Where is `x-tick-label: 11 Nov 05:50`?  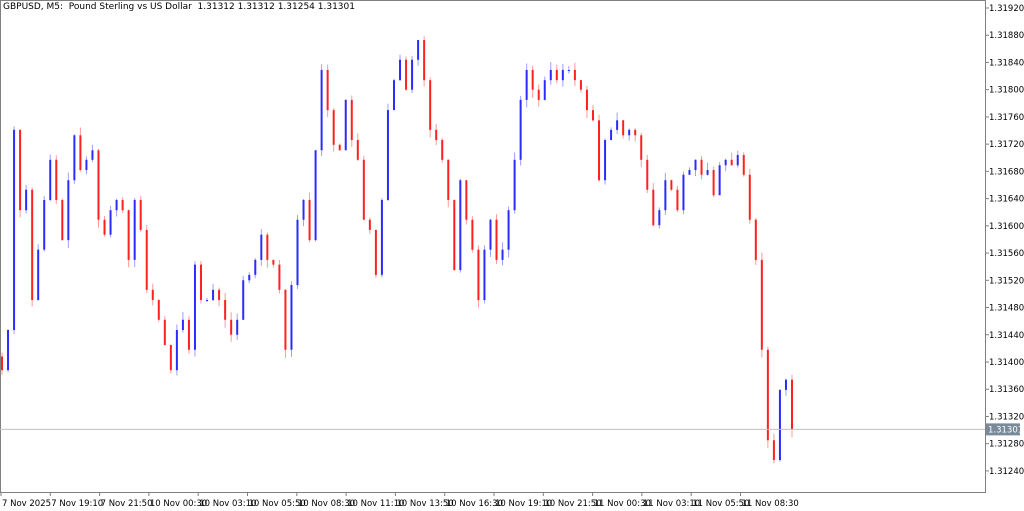 x-tick-label: 11 Nov 05:50 is located at coordinates (720, 504).